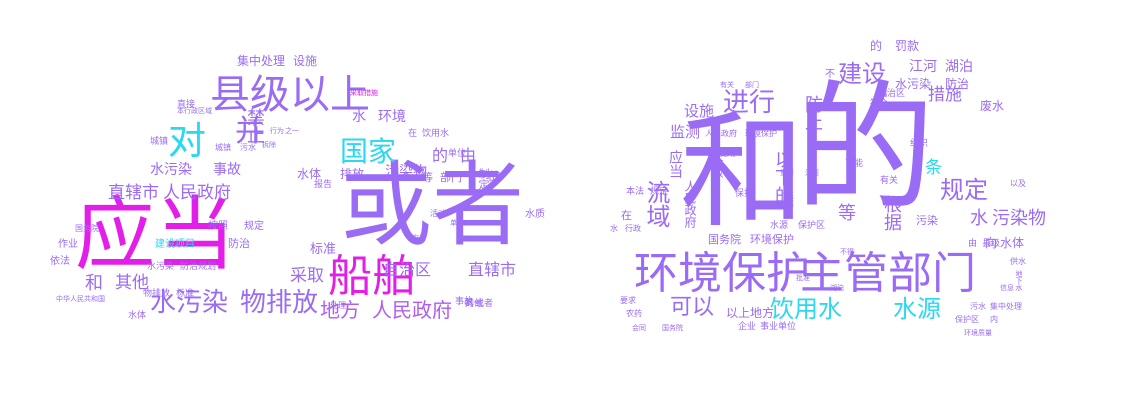 Image resolution: width=1147 pixels, height=401 pixels. What do you see at coordinates (788, 199) in the screenshot?
I see `cloud-word: 生态` at bounding box center [788, 199].